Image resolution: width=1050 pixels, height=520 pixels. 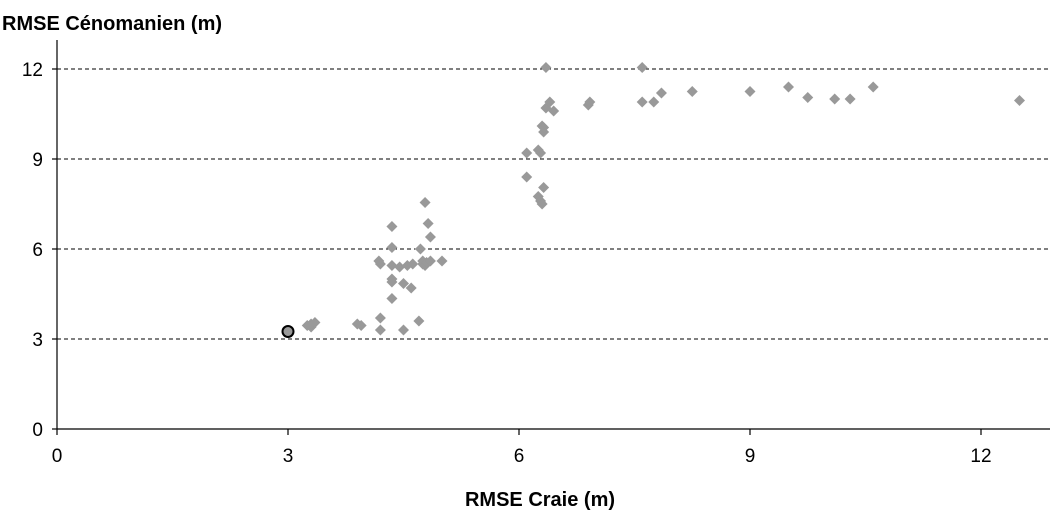 What do you see at coordinates (540, 500) in the screenshot?
I see `x-axis-label: RMSE Craie (m)` at bounding box center [540, 500].